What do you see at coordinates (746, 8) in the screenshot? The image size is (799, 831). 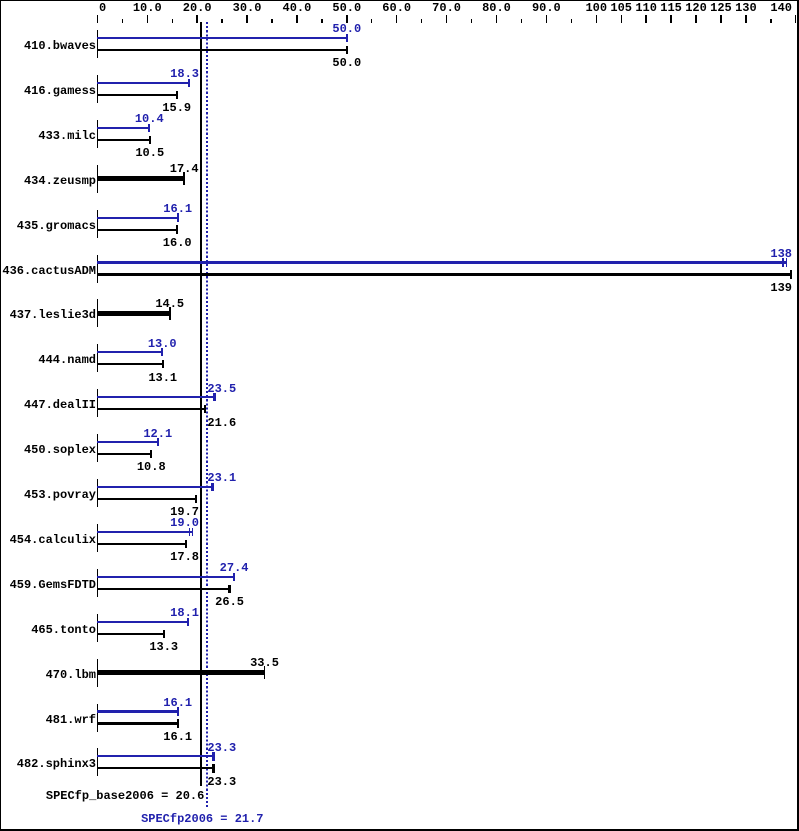 I see `axis-tick-label: 130` at bounding box center [746, 8].